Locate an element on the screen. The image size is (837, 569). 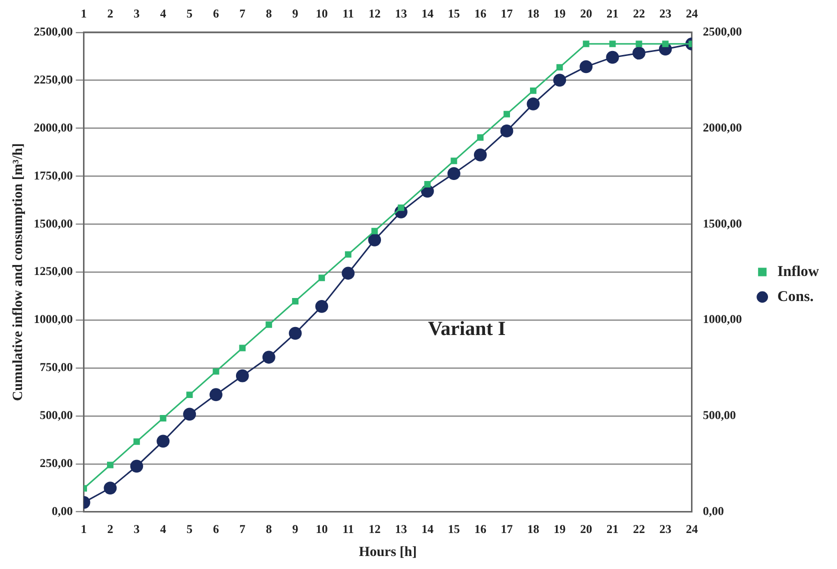
x2-tick-label: 24 is located at coordinates (692, 13).